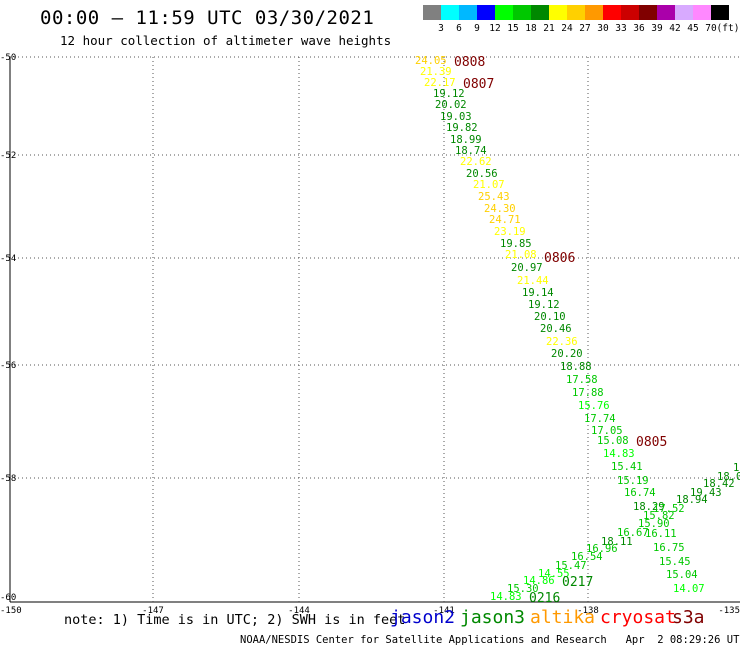 The height and width of the screenshot is (650, 740). Describe the element at coordinates (8, 366) in the screenshot. I see `latitude-label: -56` at that location.